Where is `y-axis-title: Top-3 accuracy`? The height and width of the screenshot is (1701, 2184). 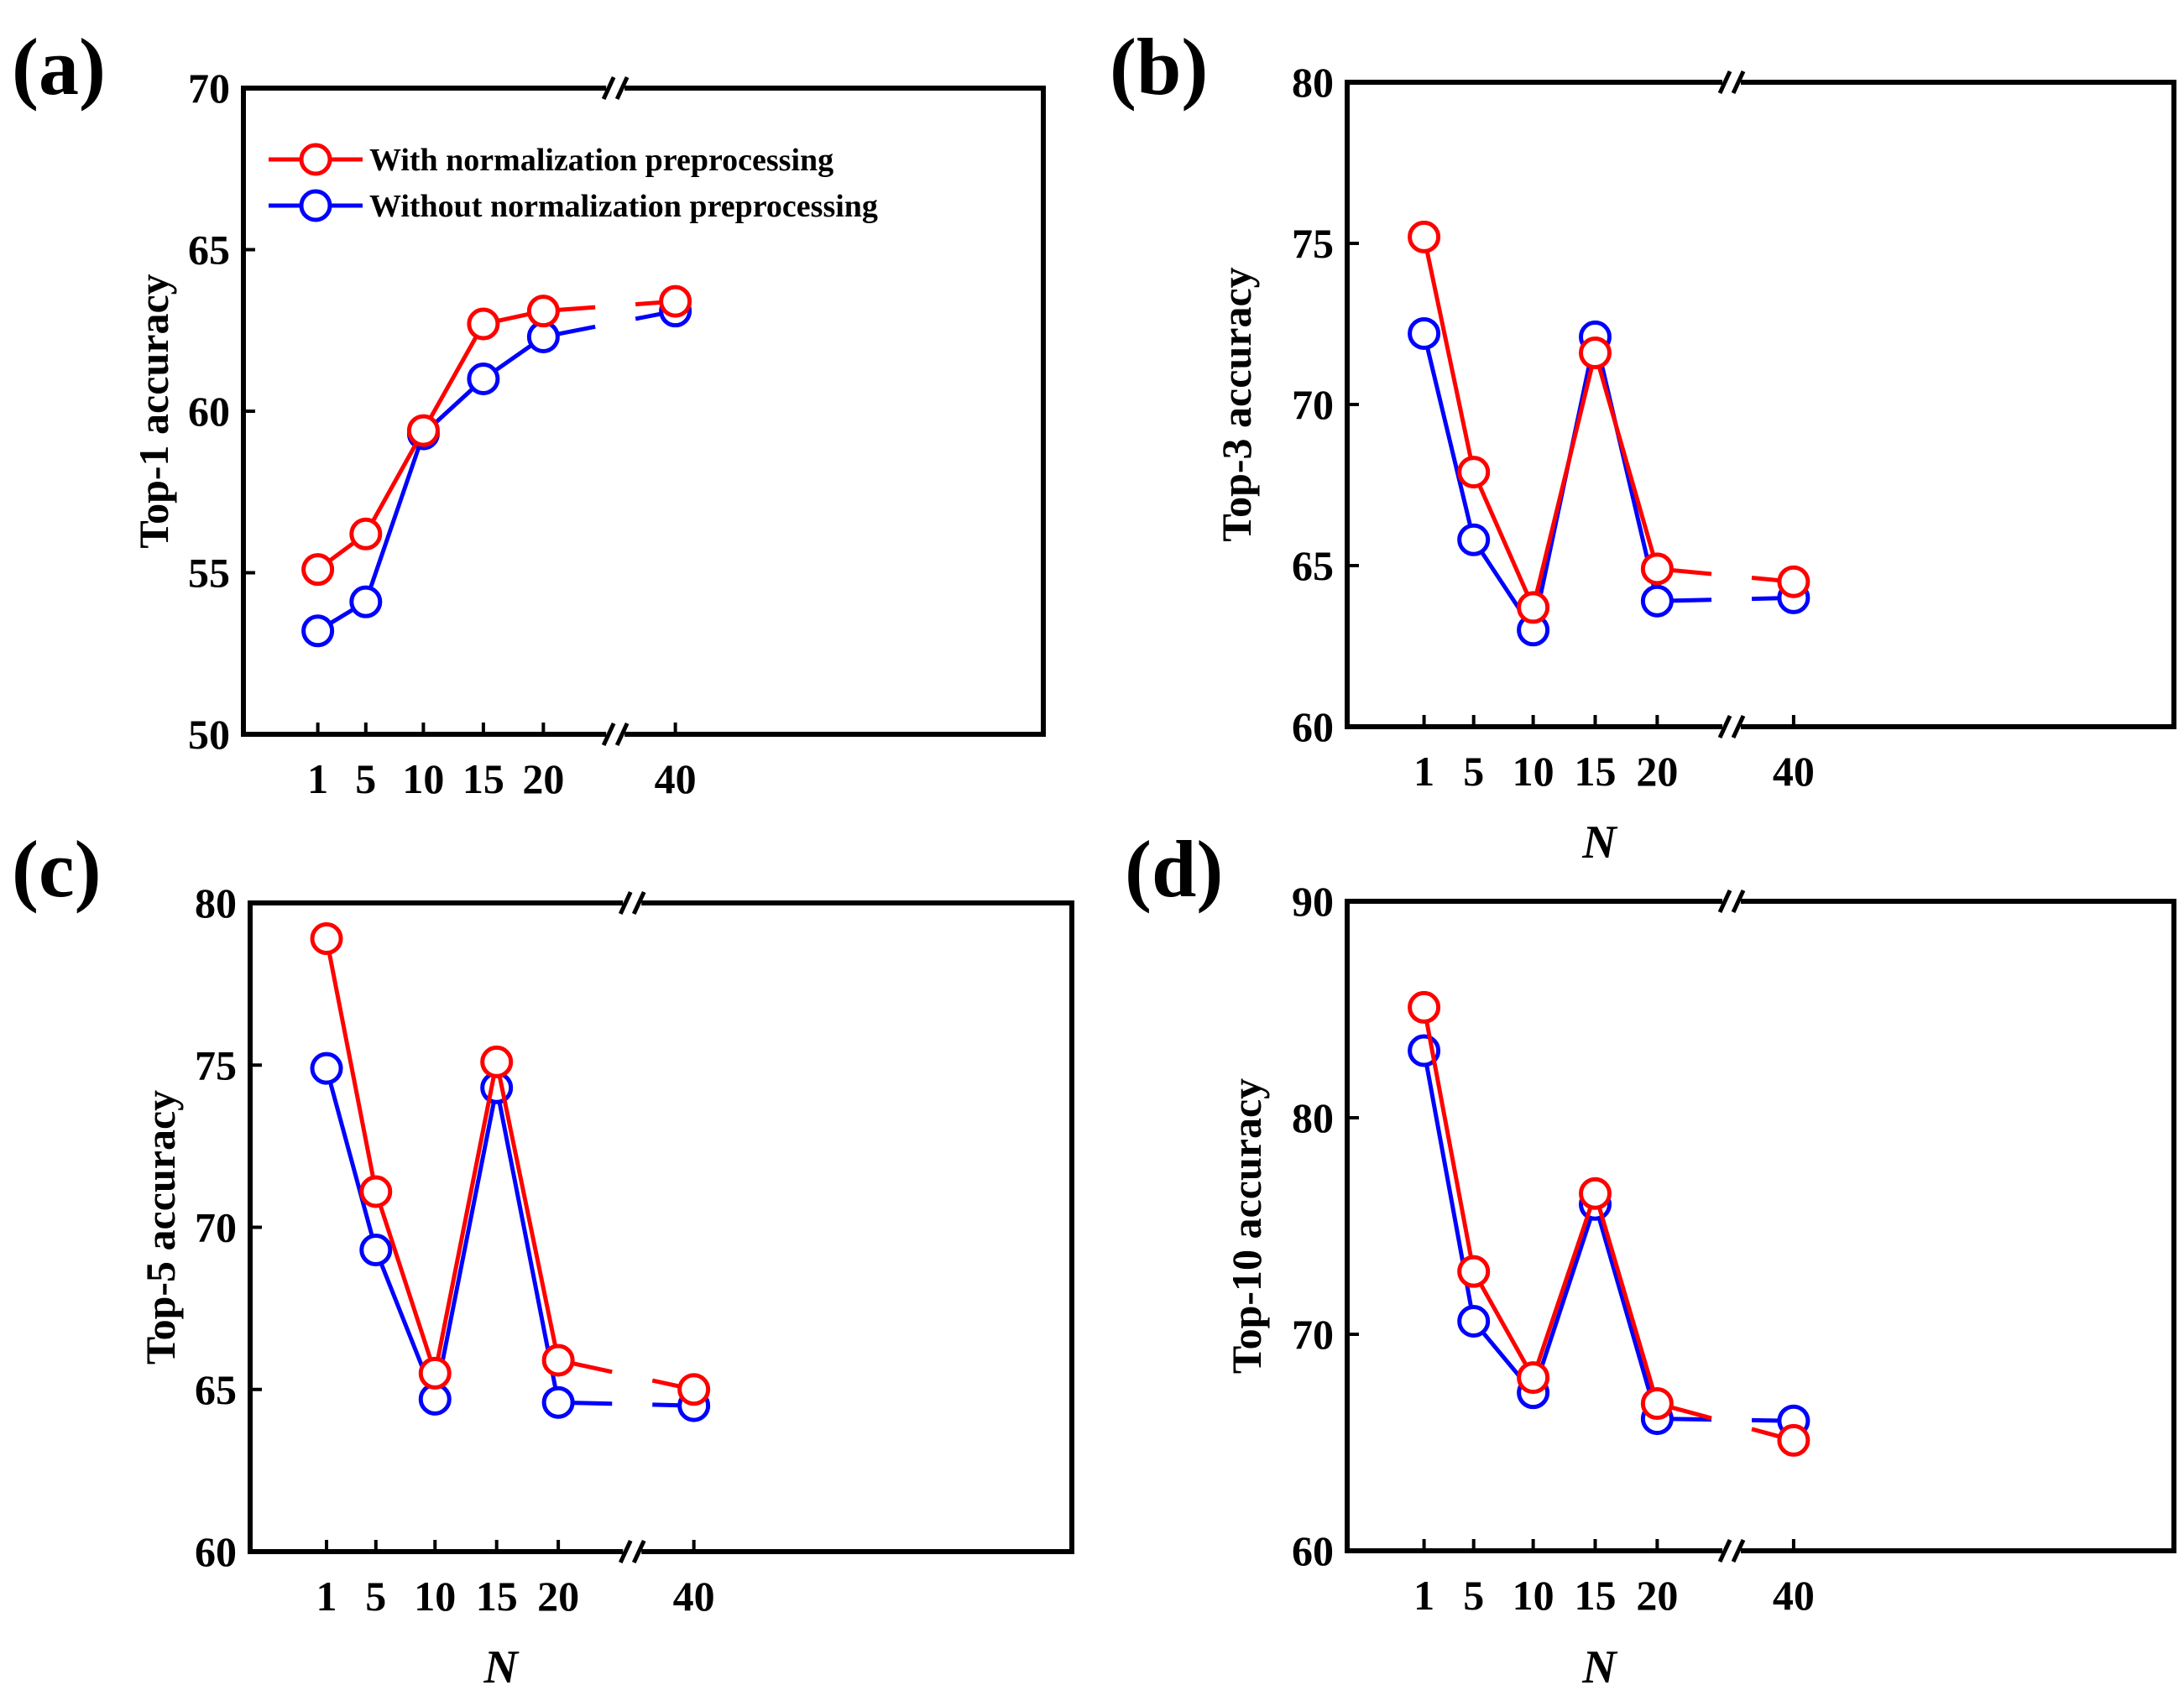 y-axis-title: Top-3 accuracy is located at coordinates (1236, 404).